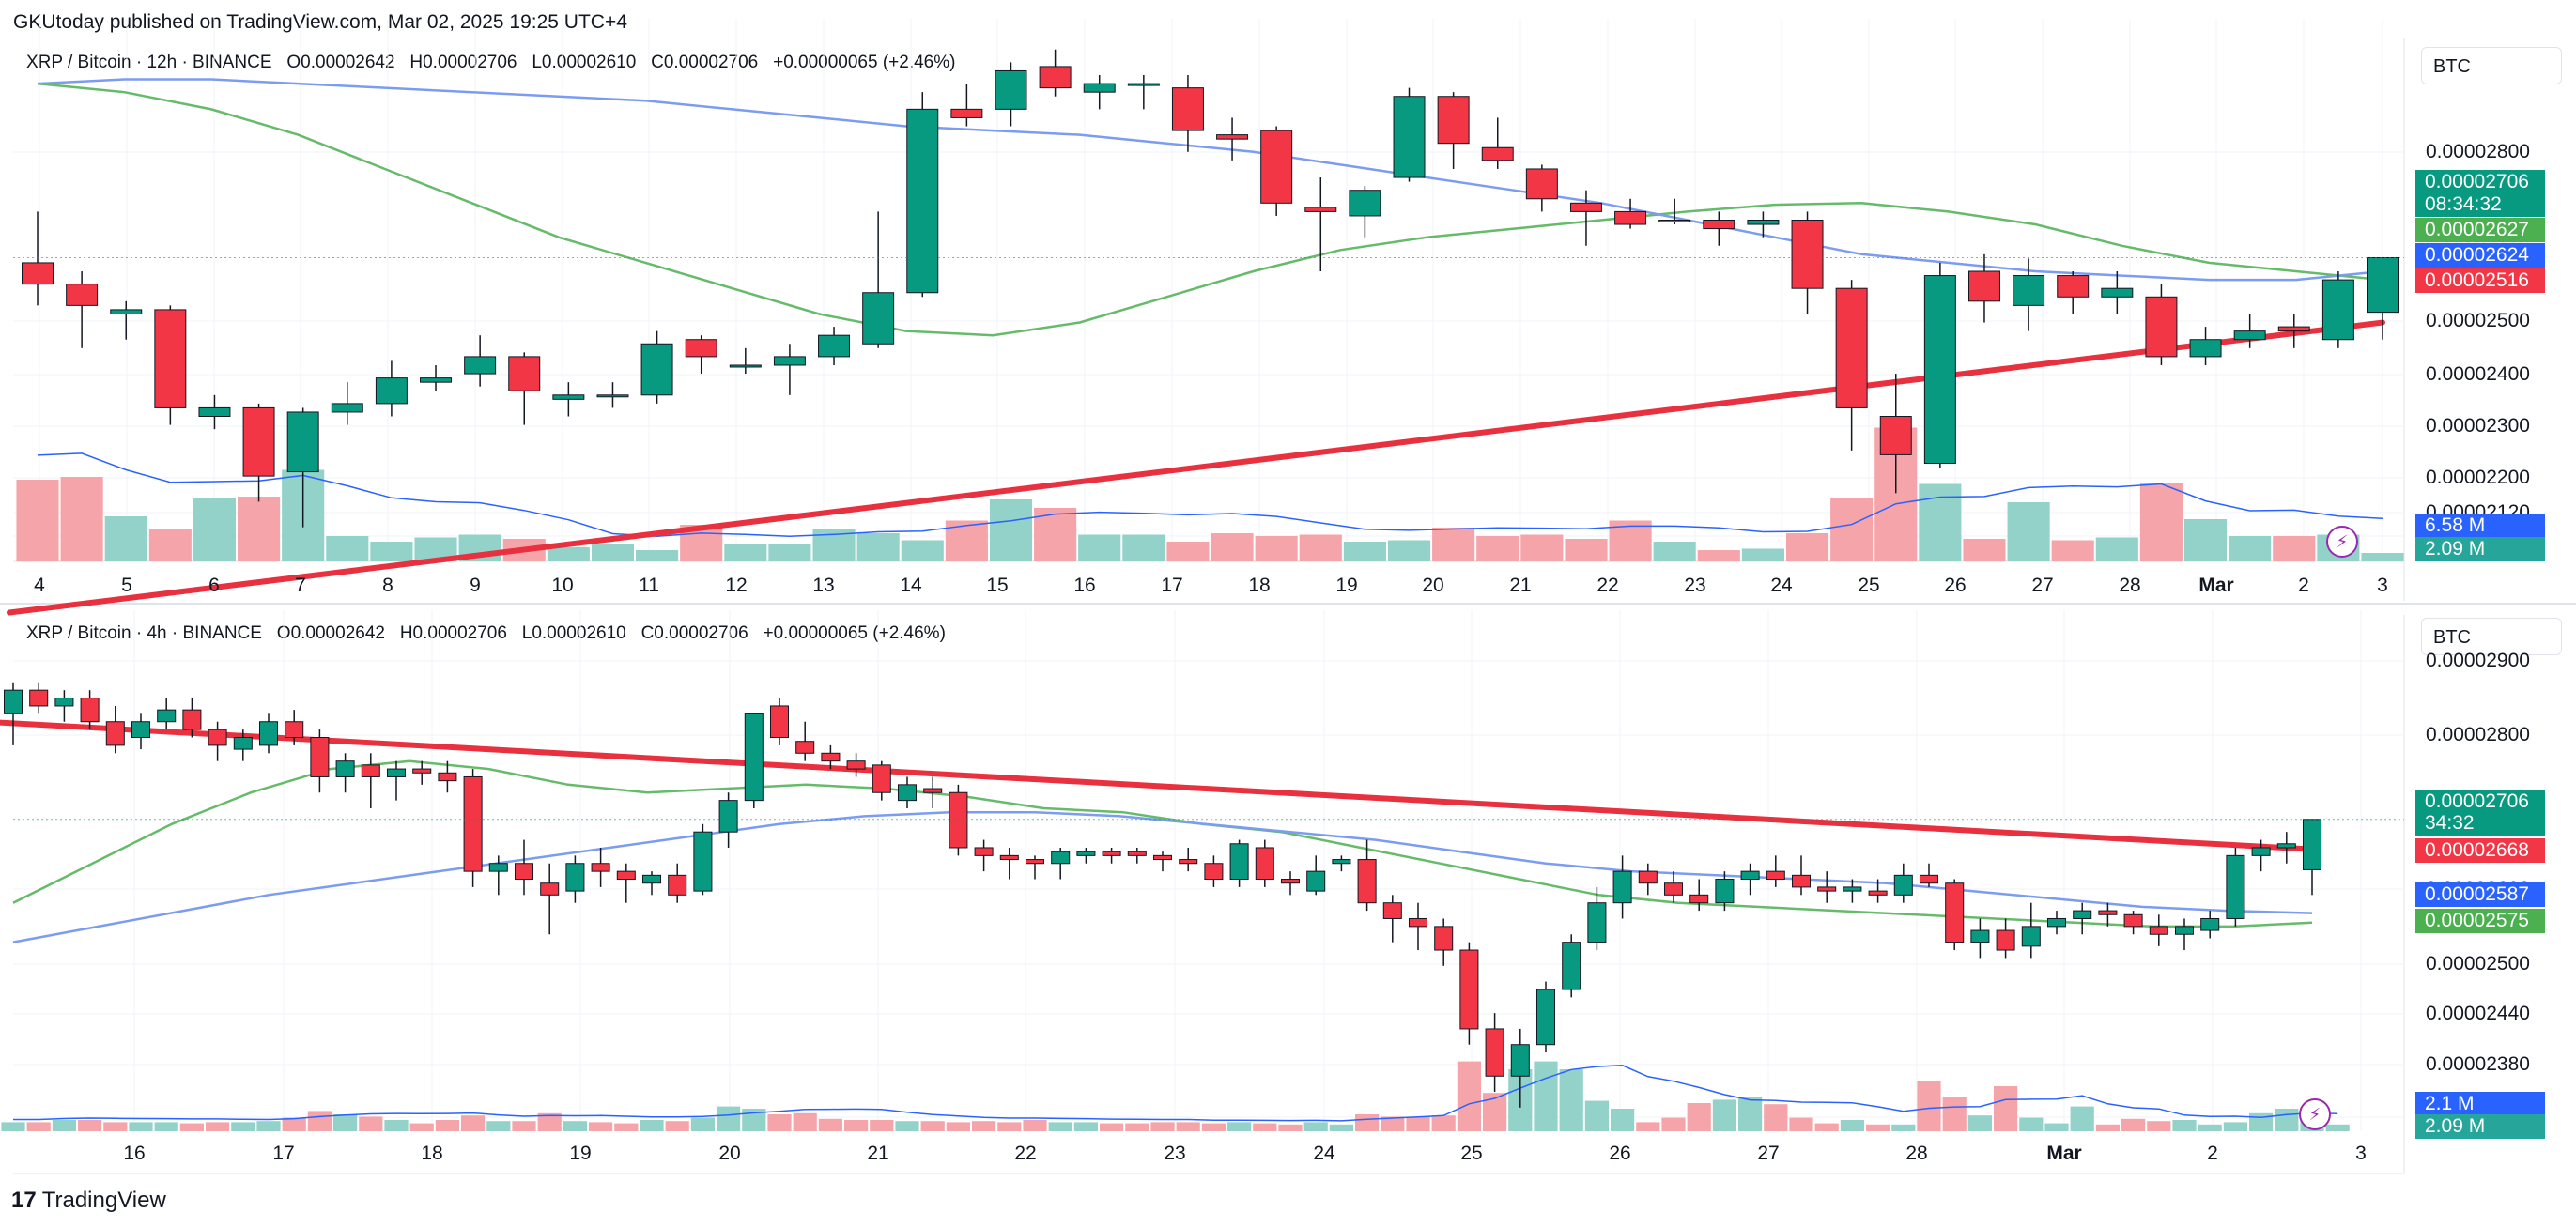 The width and height of the screenshot is (2576, 1227). Describe the element at coordinates (103, 1200) in the screenshot. I see `footer-brand-name: TradingView` at that location.